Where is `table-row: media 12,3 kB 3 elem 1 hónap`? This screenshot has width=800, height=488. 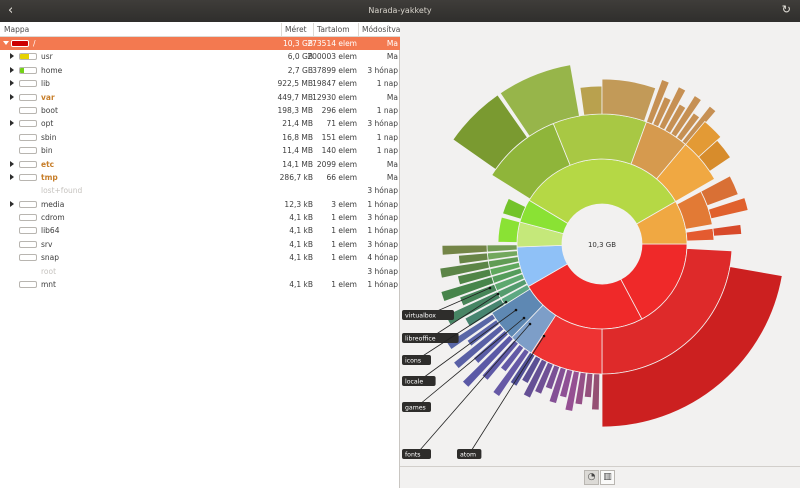
table-row: media 12,3 kB 3 elem 1 hónap is located at coordinates (200, 204).